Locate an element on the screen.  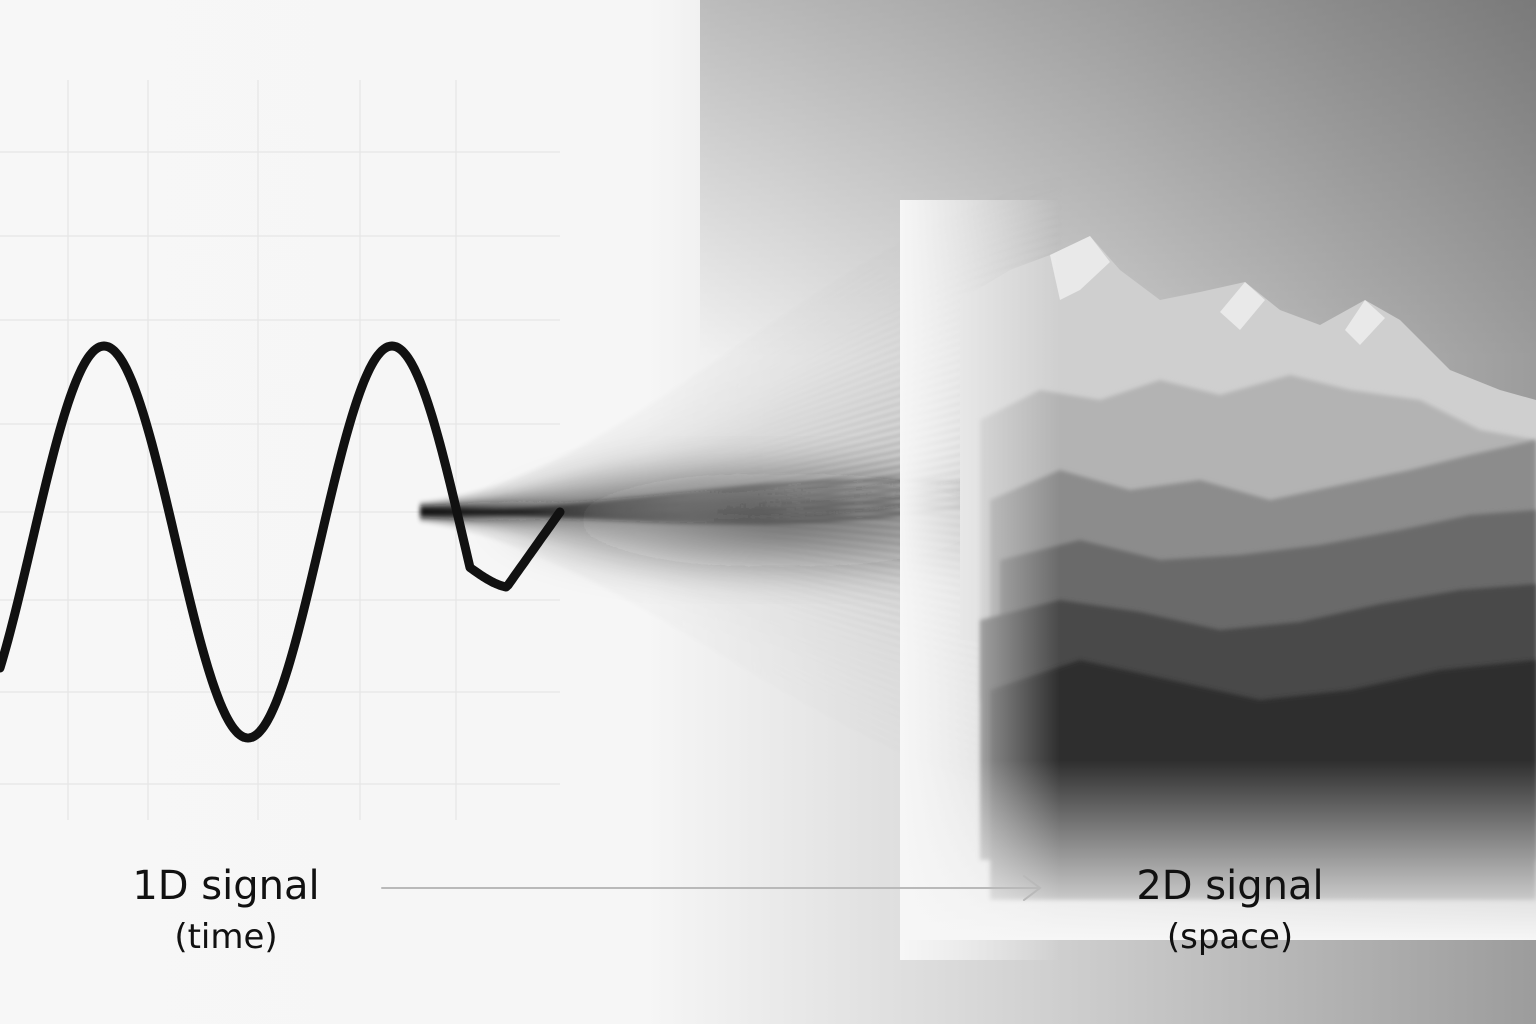
wave-line is located at coordinates (282, 542).